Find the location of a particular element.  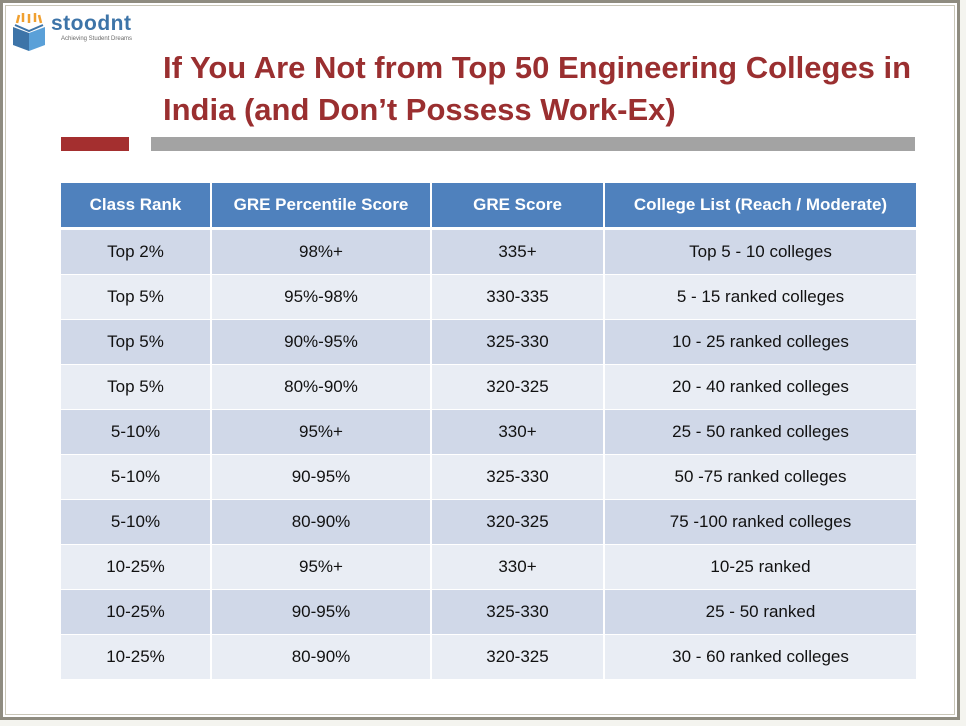

cell-college-list: 50 -75 ranked colleges is located at coordinates (760, 477).